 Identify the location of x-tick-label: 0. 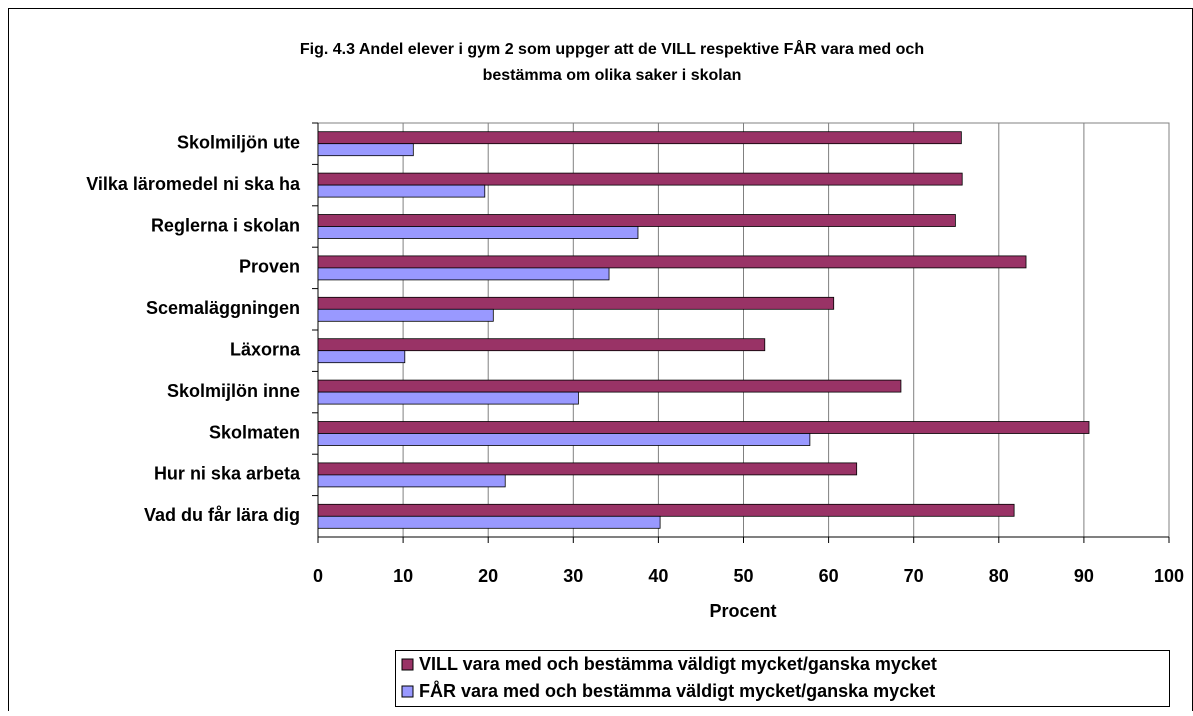
(318, 576).